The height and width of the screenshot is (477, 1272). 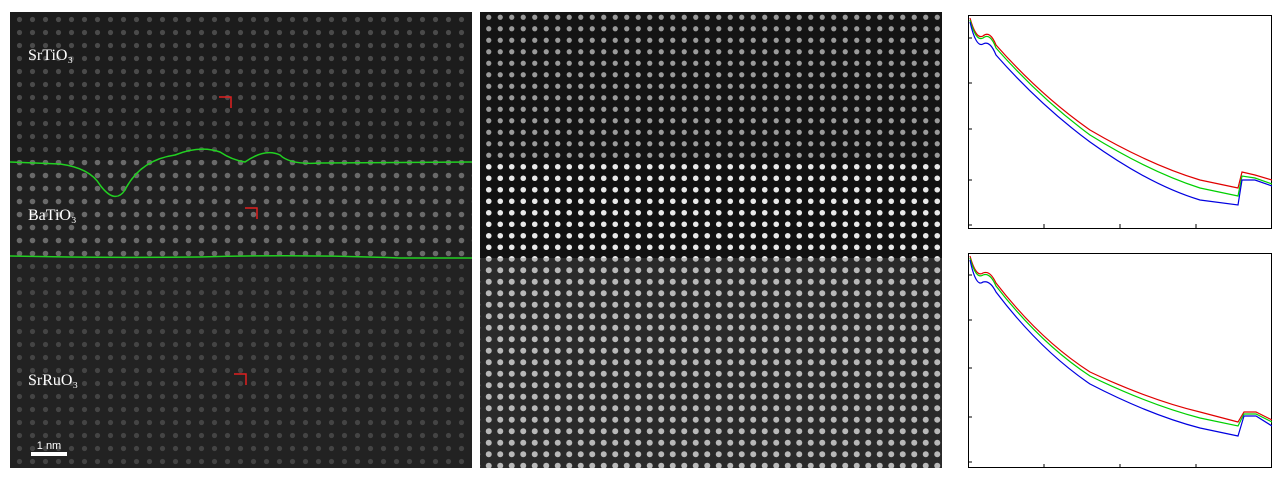 What do you see at coordinates (1120, 360) in the screenshot?
I see `spectrum-bottom` at bounding box center [1120, 360].